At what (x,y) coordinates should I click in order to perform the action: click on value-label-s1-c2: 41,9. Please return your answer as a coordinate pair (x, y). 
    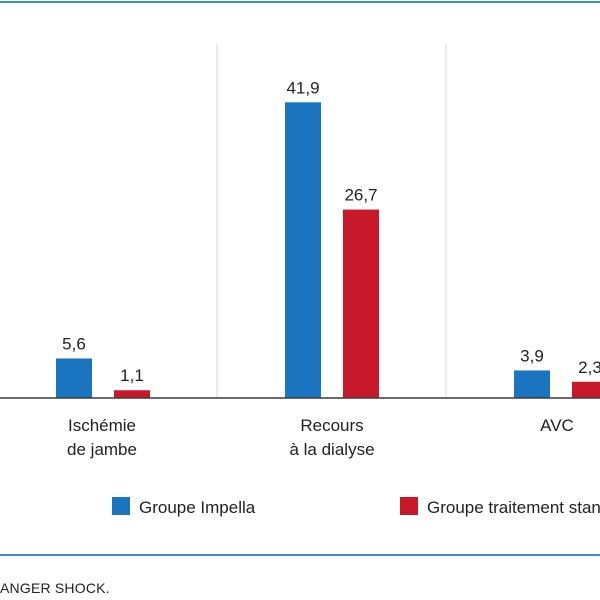
    Looking at the image, I should click on (302, 87).